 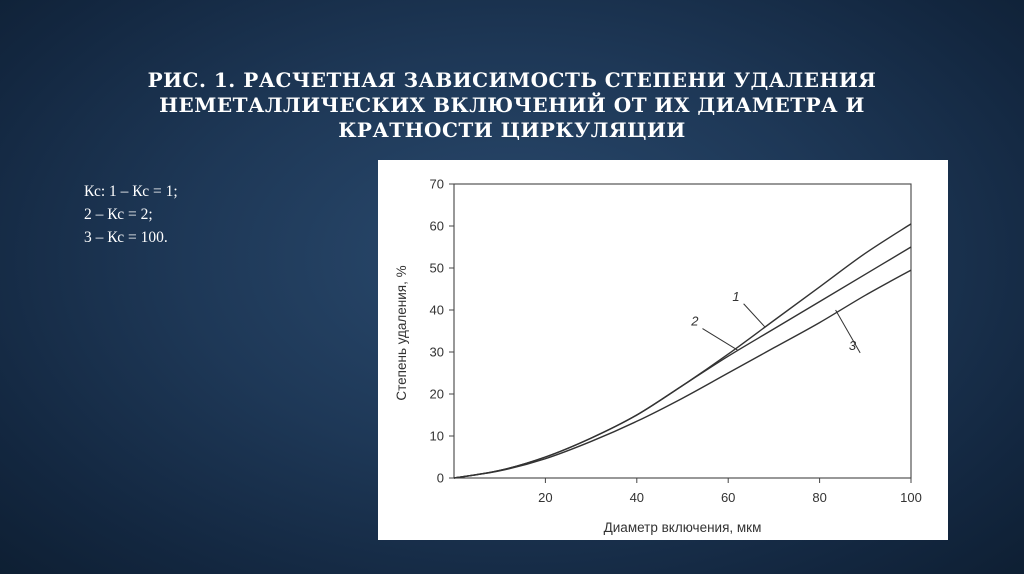 I want to click on y-tick-label: 50, so click(x=437, y=268).